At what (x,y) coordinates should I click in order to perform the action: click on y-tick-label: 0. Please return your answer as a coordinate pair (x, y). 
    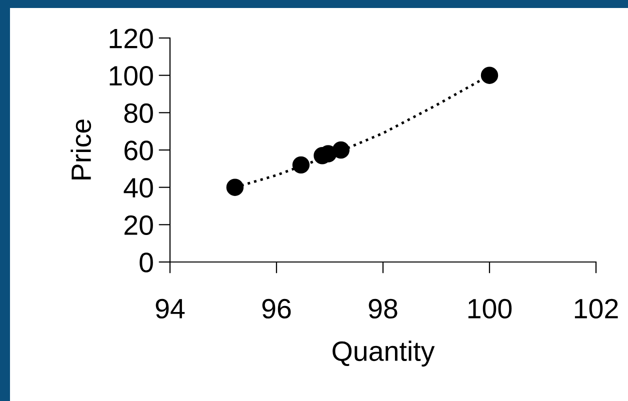
    Looking at the image, I should click on (146, 262).